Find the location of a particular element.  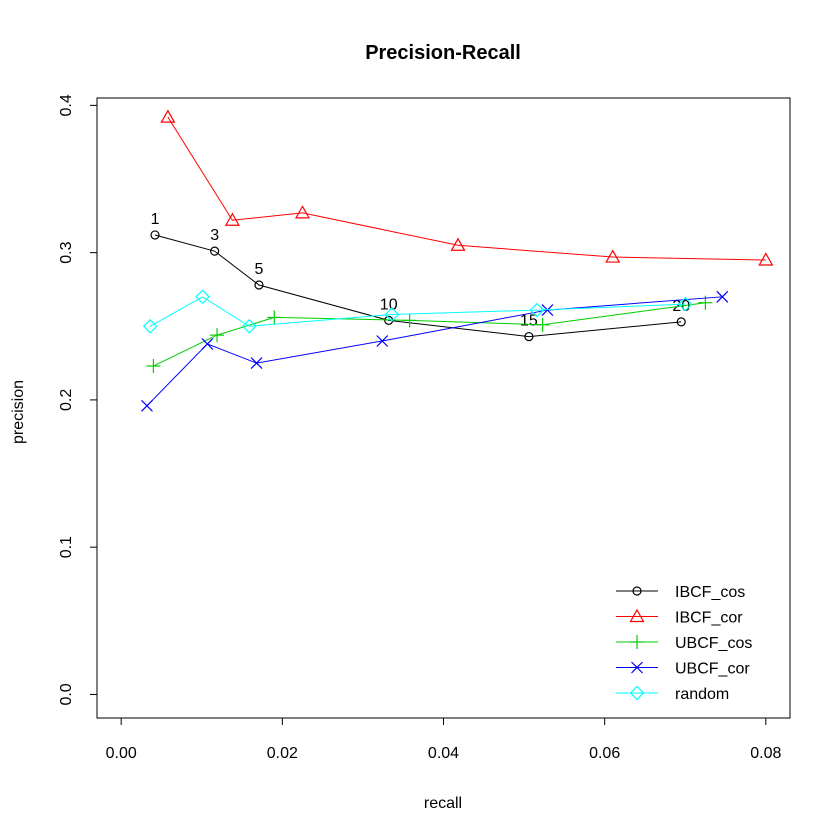

legend-label: UBCF_cor is located at coordinates (712, 669).